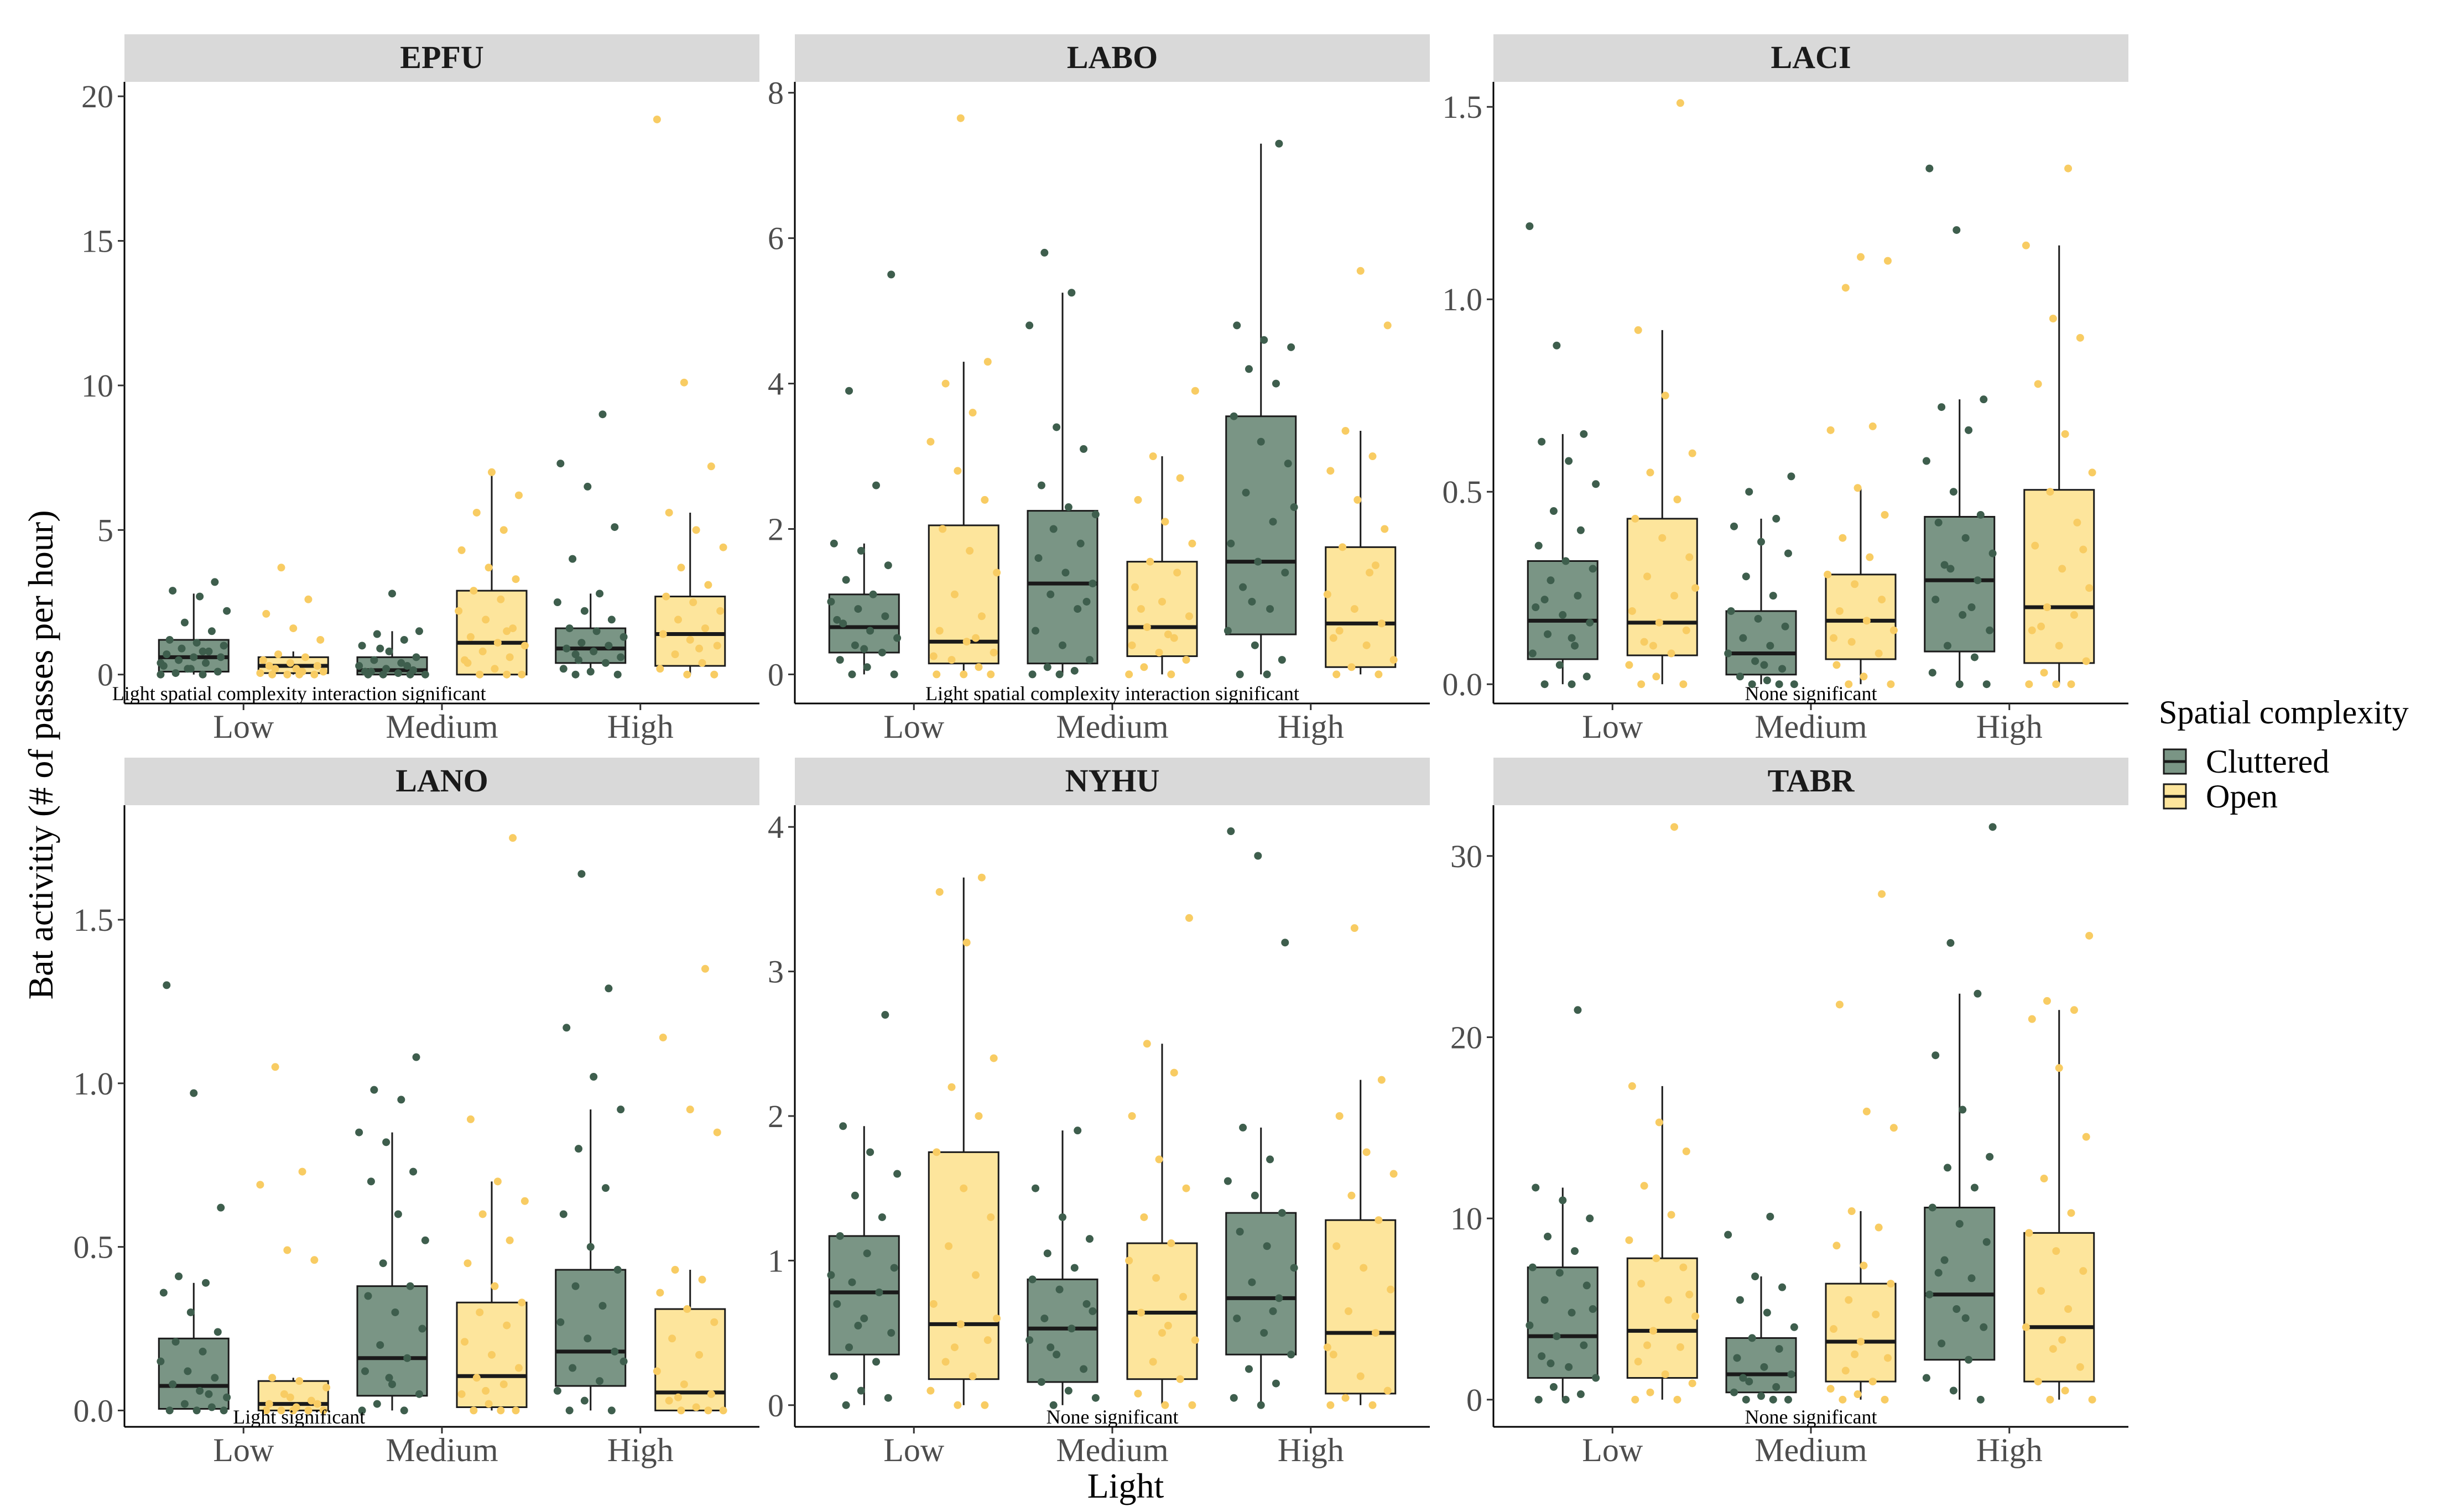 The image size is (2447, 1512). I want to click on x-tick-label-lano-medium: Medium, so click(442, 1450).